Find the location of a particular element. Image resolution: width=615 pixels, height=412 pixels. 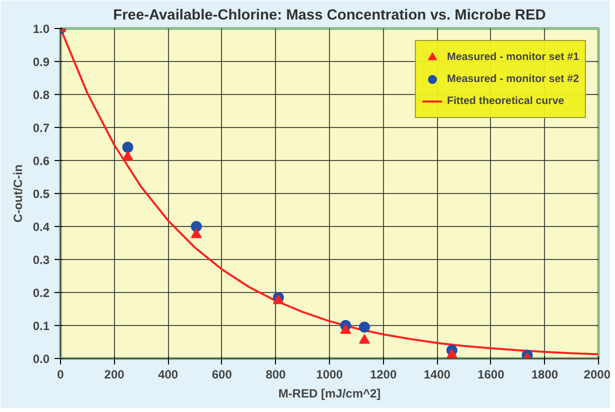

y-tick-label: 0.2 is located at coordinates (41, 293).